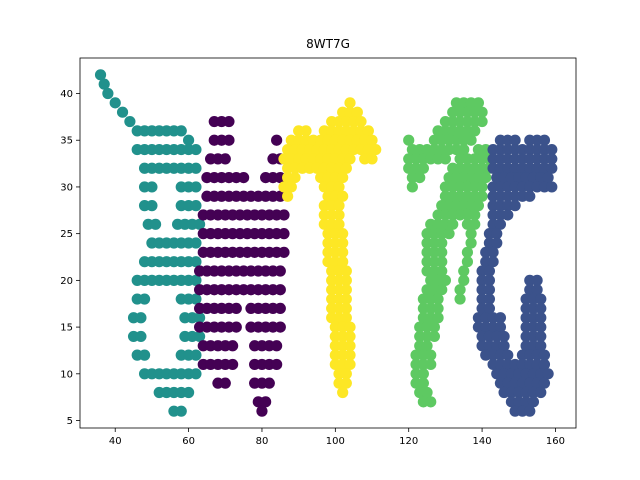  Describe the element at coordinates (555, 441) in the screenshot. I see `x-tick-label: 160` at that location.